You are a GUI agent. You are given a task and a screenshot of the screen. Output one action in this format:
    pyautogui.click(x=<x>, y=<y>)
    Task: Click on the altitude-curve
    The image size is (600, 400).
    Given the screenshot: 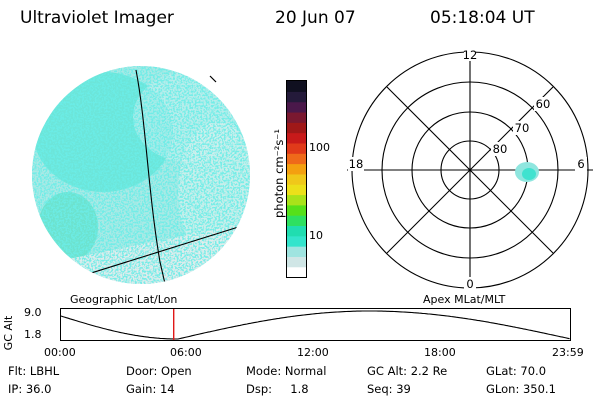 What is the action you would take?
    pyautogui.click(x=315, y=325)
    